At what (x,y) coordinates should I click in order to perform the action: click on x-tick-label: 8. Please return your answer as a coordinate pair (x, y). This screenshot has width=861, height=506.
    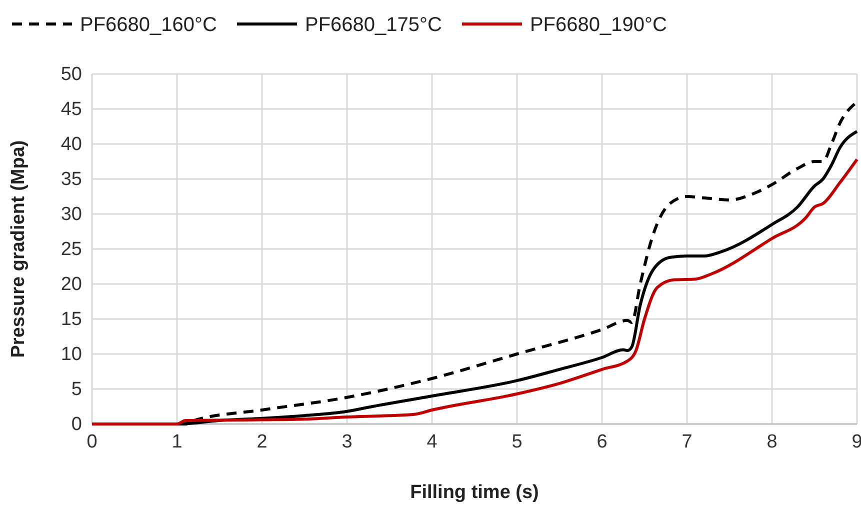
    Looking at the image, I should click on (772, 441).